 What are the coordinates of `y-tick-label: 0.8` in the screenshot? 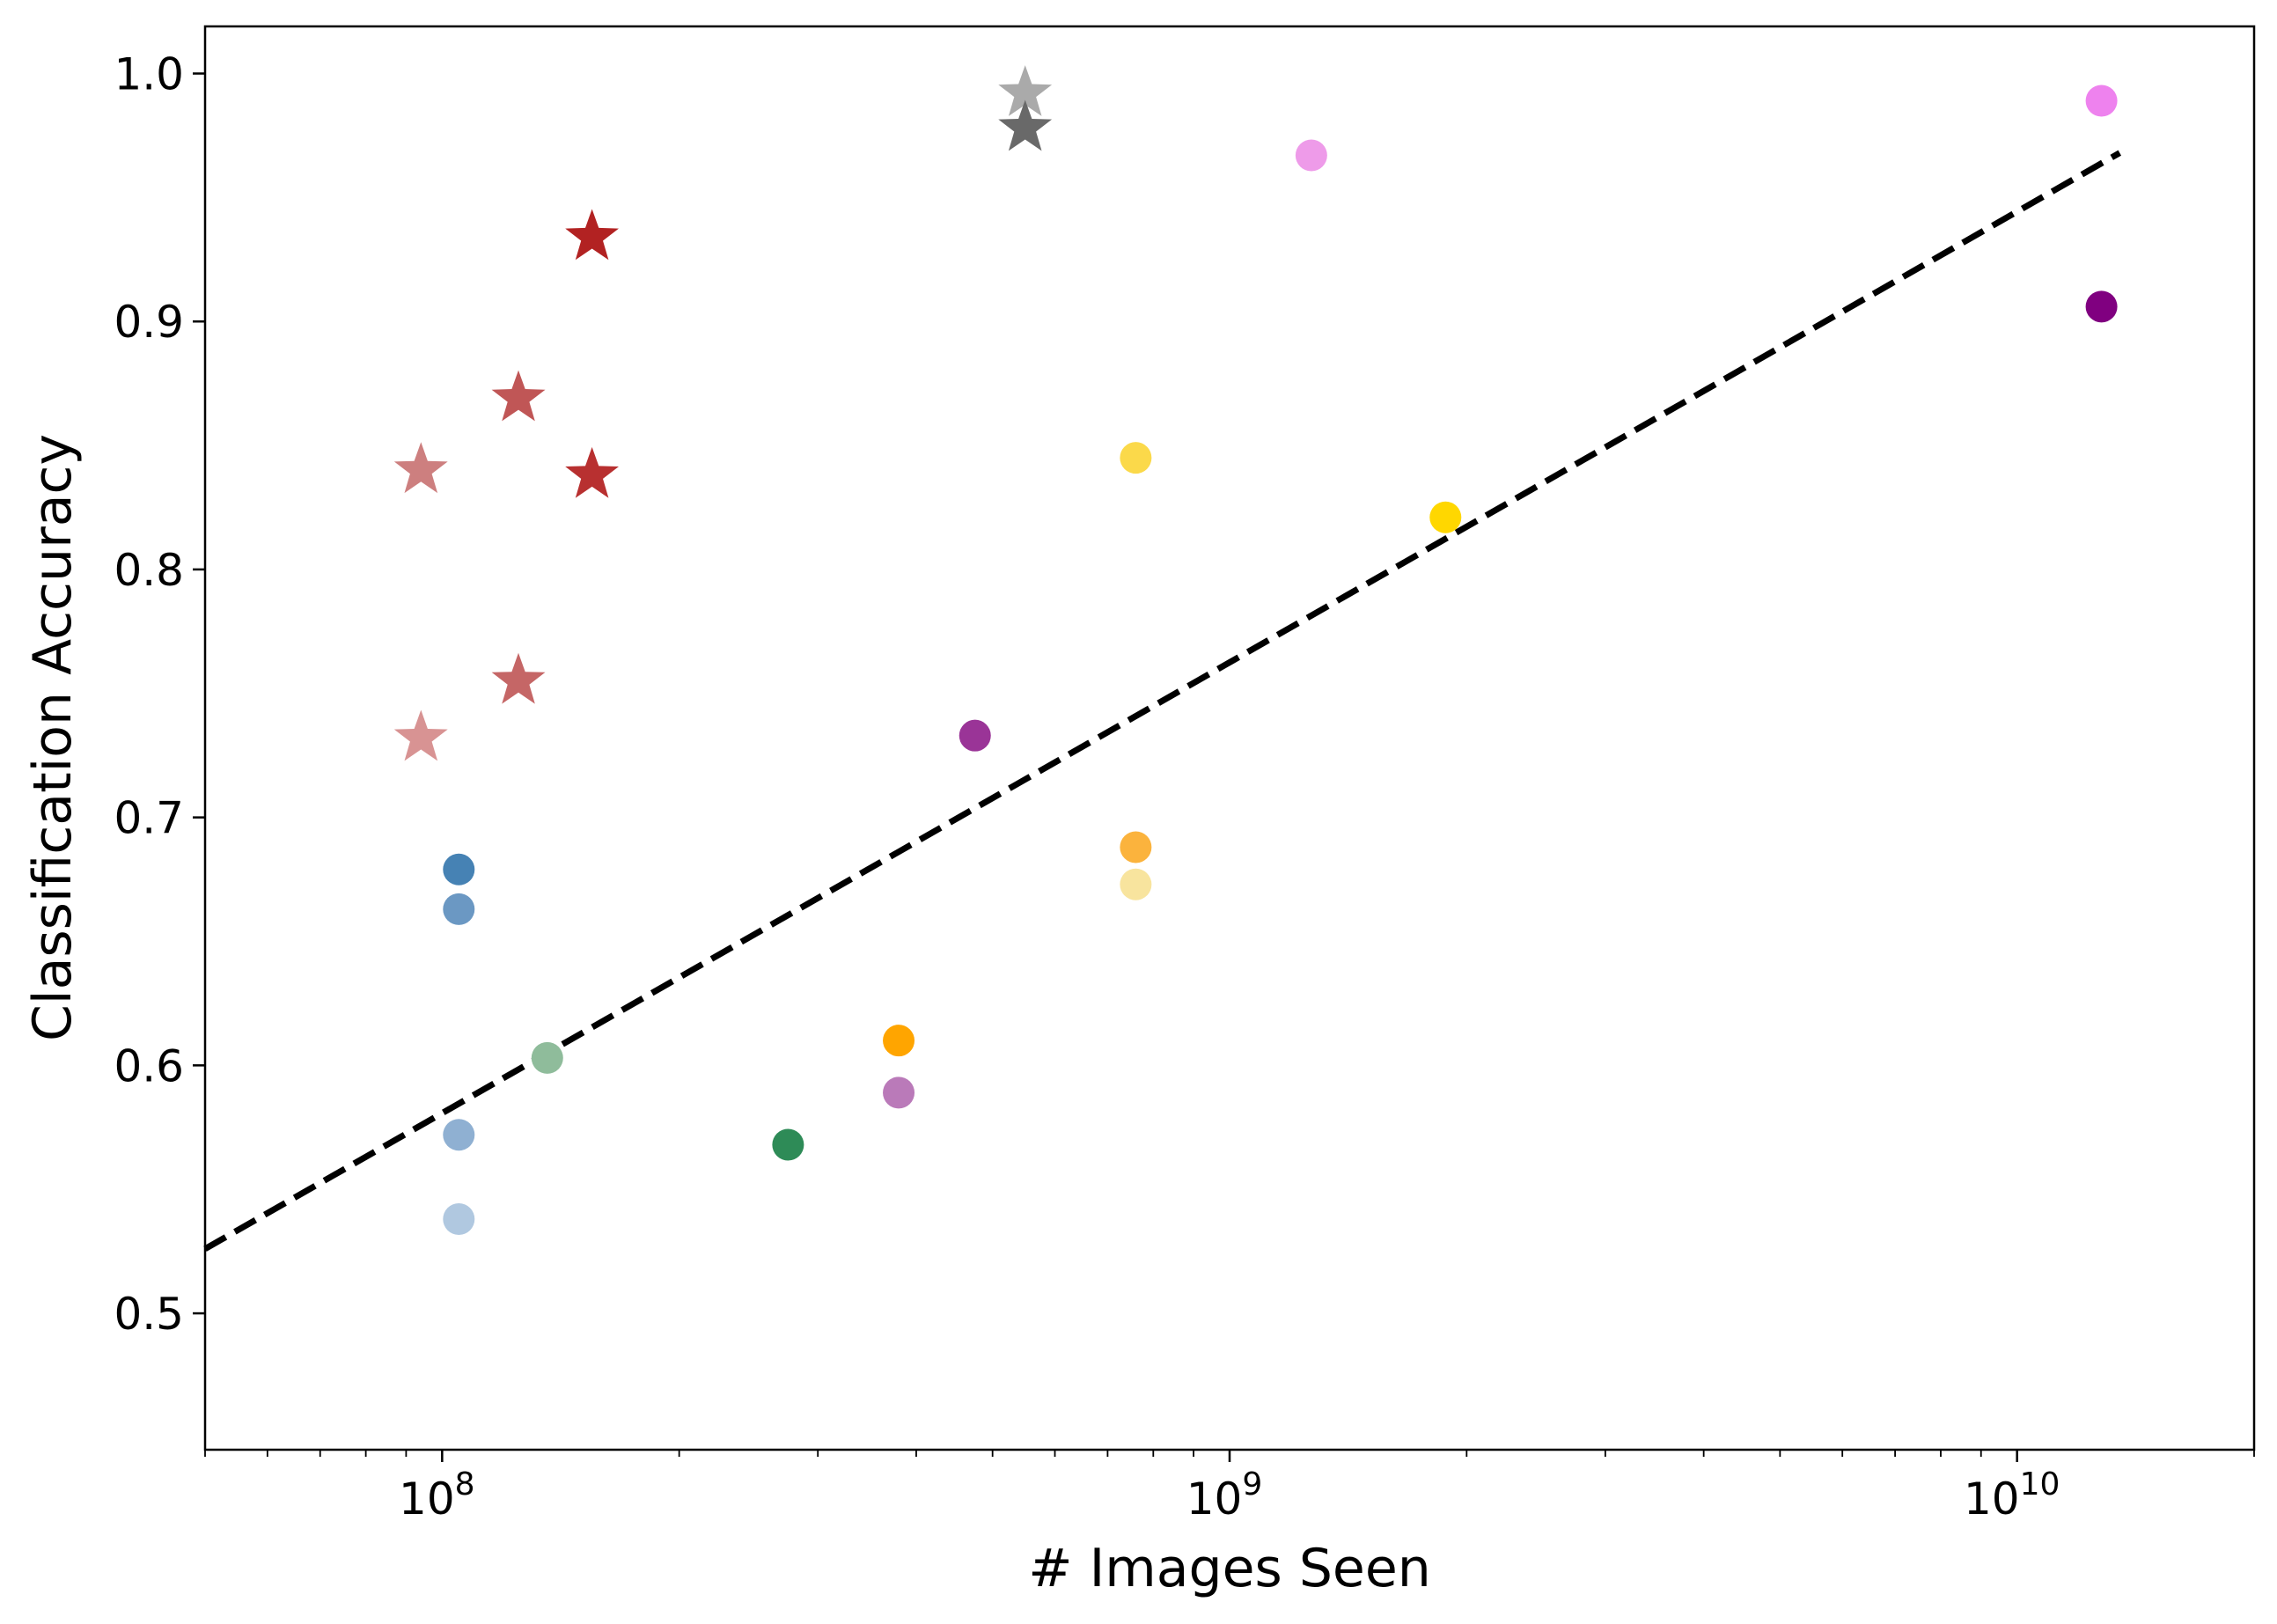 It's located at (149, 570).